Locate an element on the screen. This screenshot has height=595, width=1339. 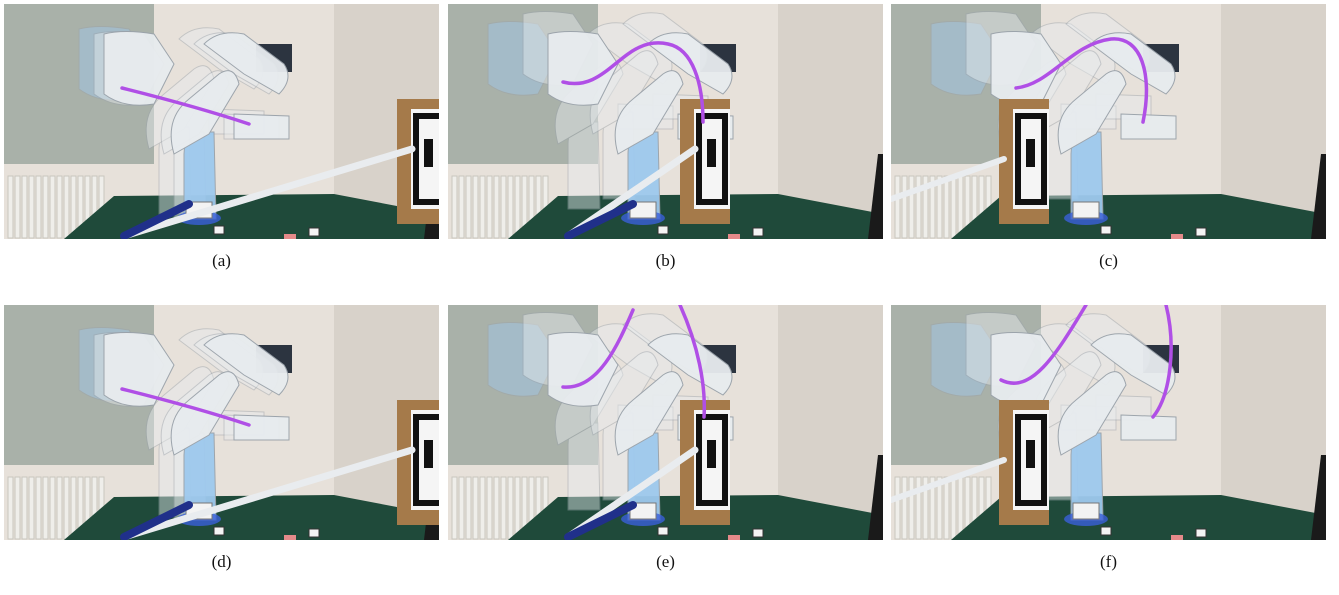
caption-d: (d) is located at coordinates (221, 561).